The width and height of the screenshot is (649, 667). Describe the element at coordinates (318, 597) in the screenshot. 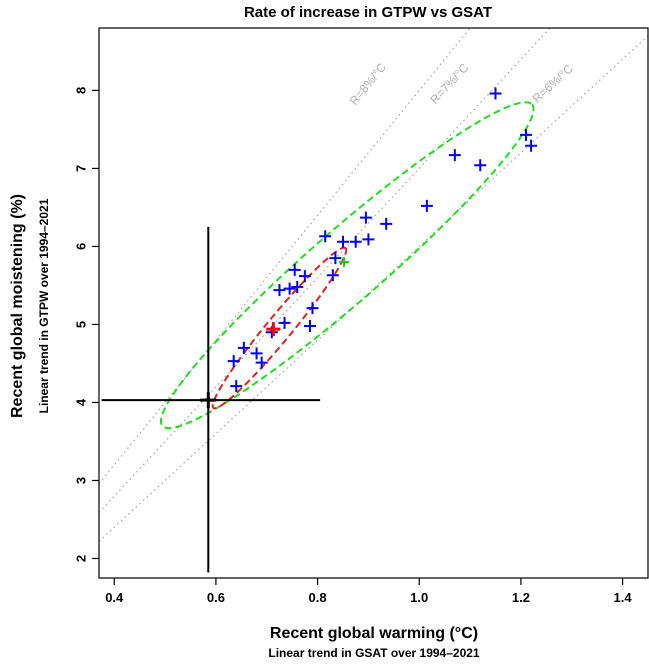

I see `x-tick-label: 0.8` at that location.